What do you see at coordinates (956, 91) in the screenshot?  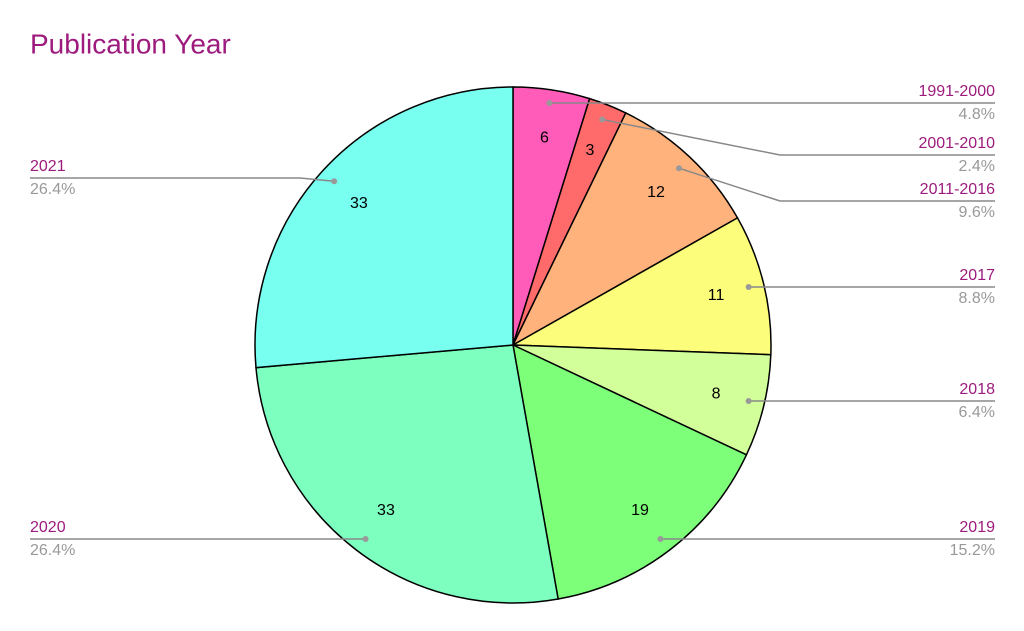 I see `legend-label: 1991-2000` at bounding box center [956, 91].